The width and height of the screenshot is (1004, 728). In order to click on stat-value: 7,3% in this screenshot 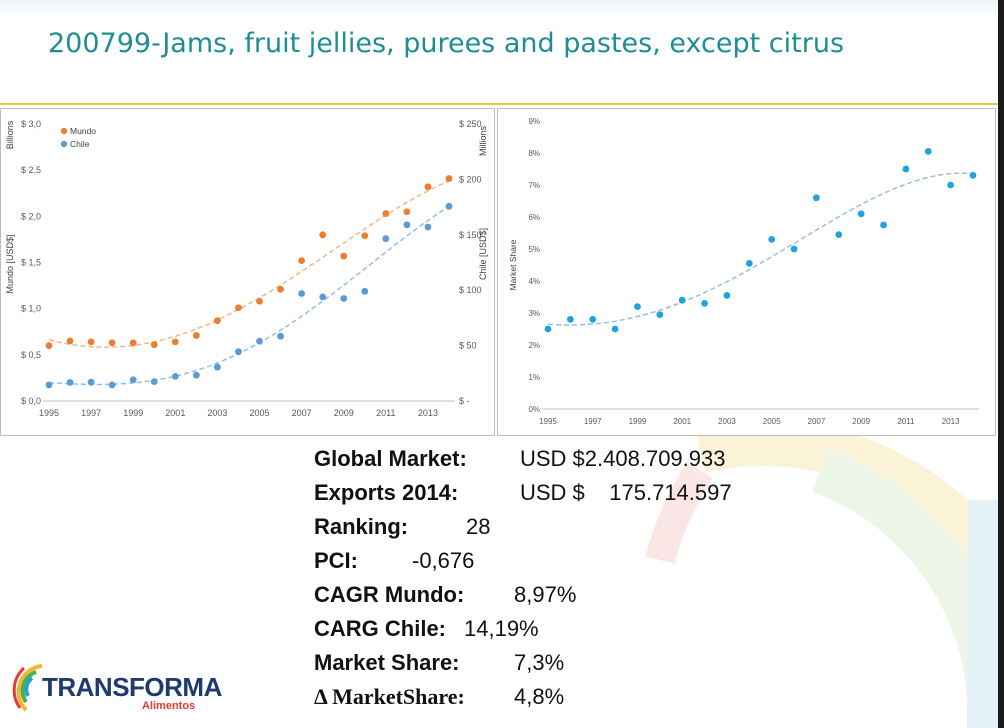, I will do `click(539, 662)`.